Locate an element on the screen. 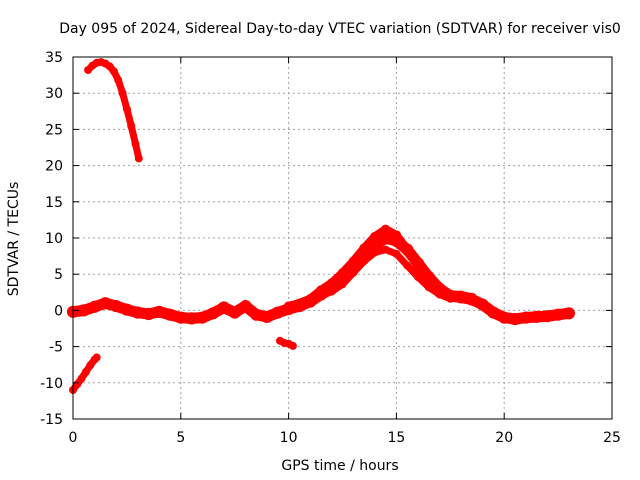  y-tick-label: 20 is located at coordinates (54, 167).